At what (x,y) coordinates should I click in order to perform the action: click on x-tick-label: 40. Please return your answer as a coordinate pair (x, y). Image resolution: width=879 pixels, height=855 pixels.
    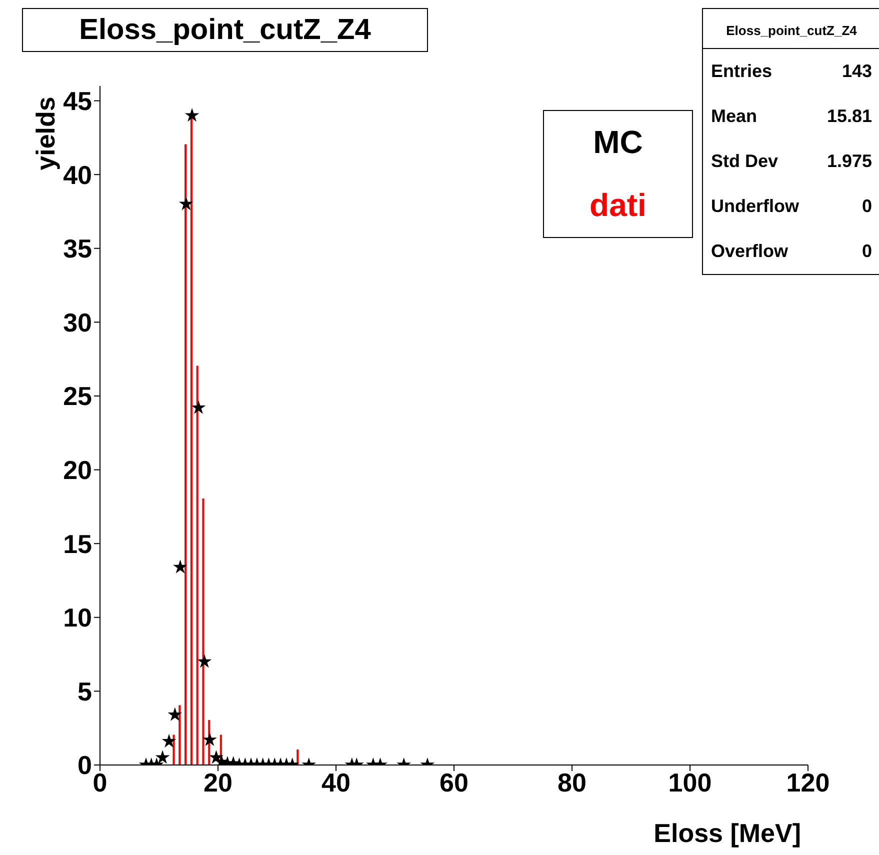
    Looking at the image, I should click on (336, 782).